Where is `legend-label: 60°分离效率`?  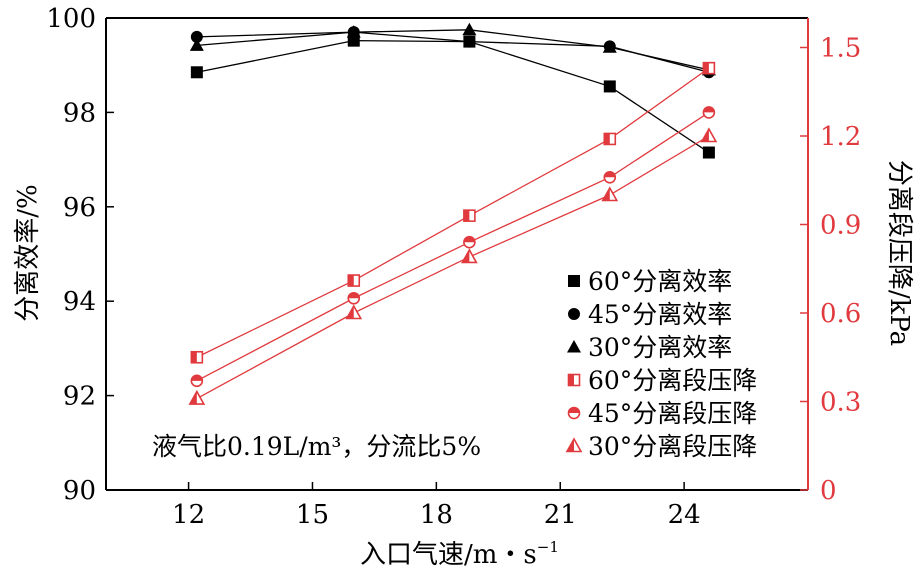 legend-label: 60°分离效率 is located at coordinates (660, 281).